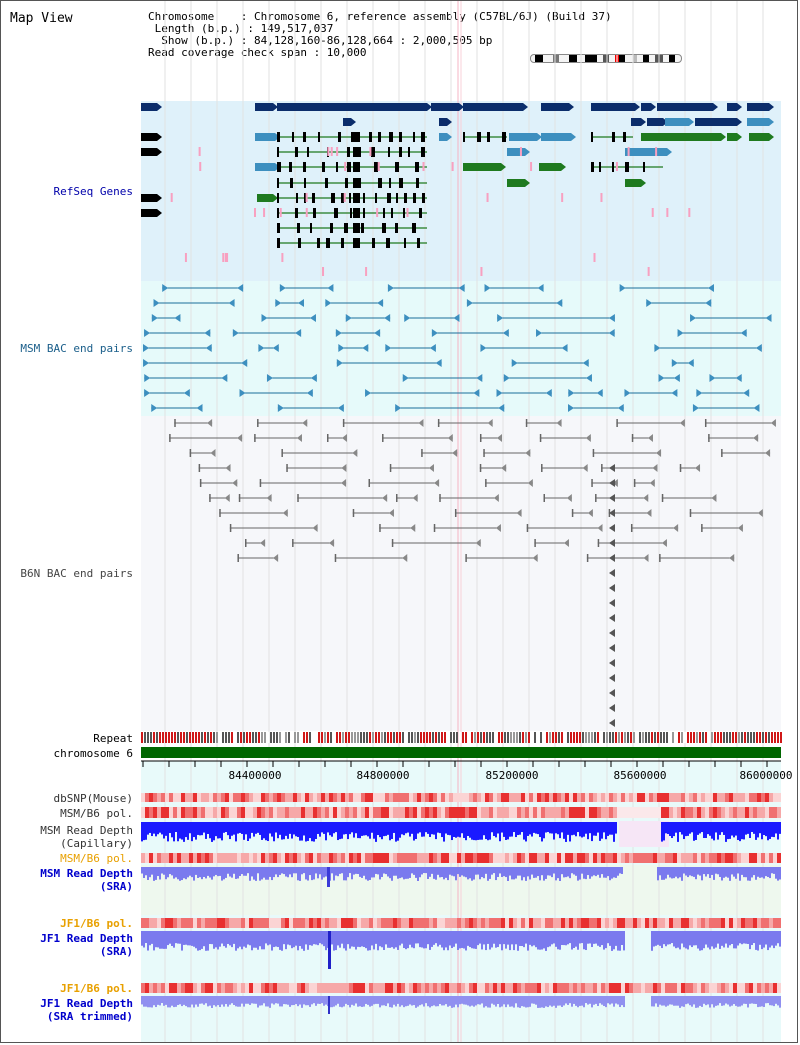 The image size is (800, 1045). What do you see at coordinates (265, 167) in the screenshot?
I see `gene-block` at bounding box center [265, 167].